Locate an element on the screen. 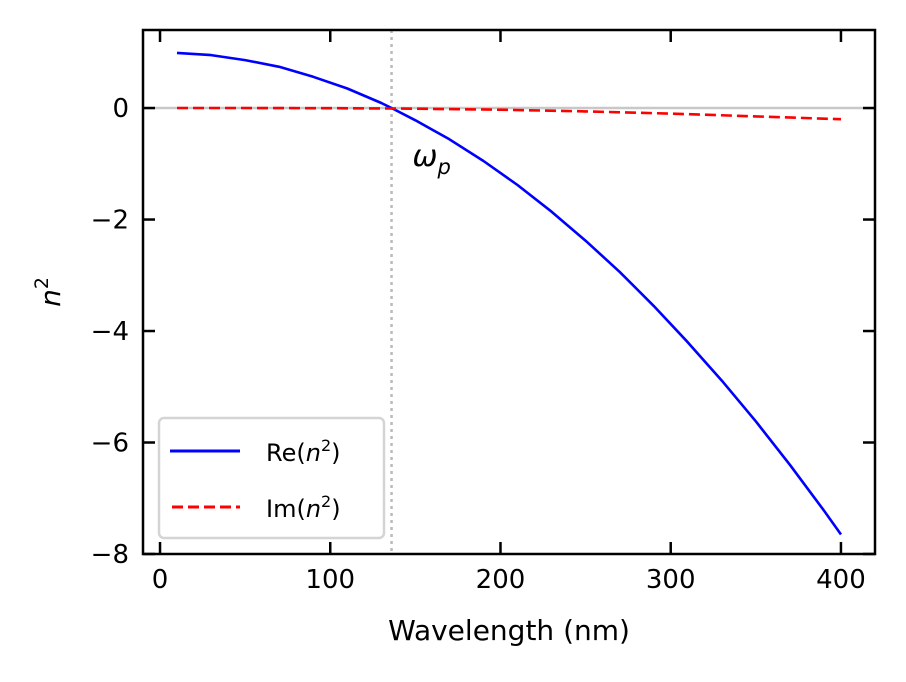 This screenshot has height=682, width=906. x-tick-label: 0 is located at coordinates (160, 580).